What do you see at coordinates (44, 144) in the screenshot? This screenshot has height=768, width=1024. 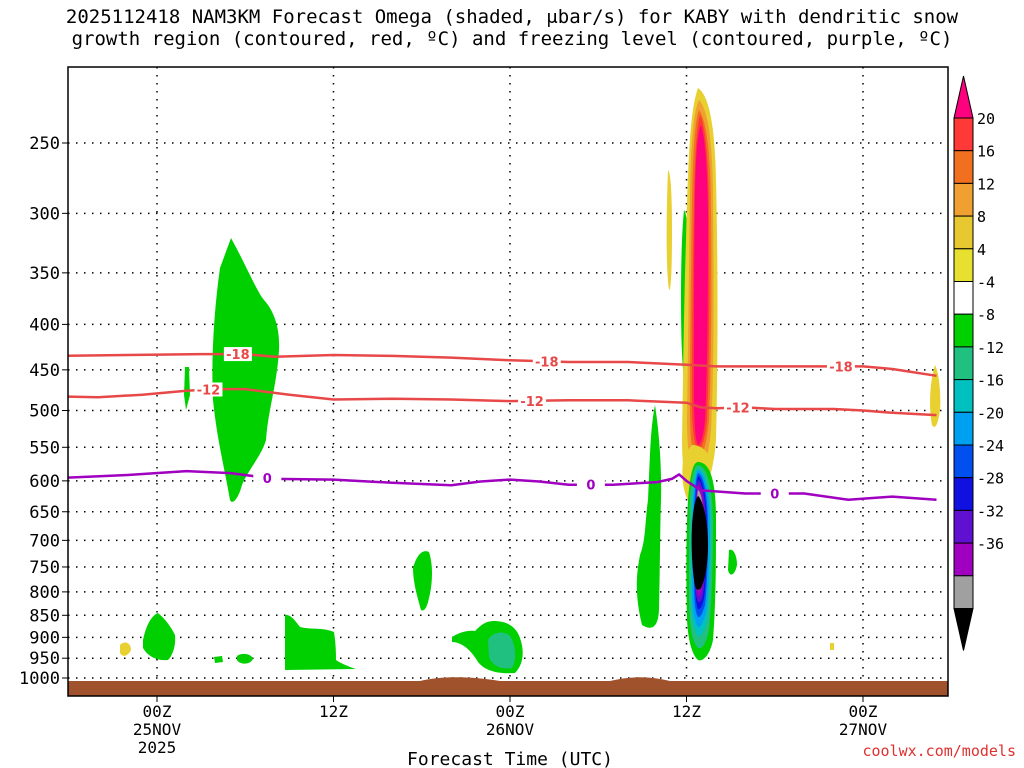 I see `y-tick-label-250: 250` at bounding box center [44, 144].